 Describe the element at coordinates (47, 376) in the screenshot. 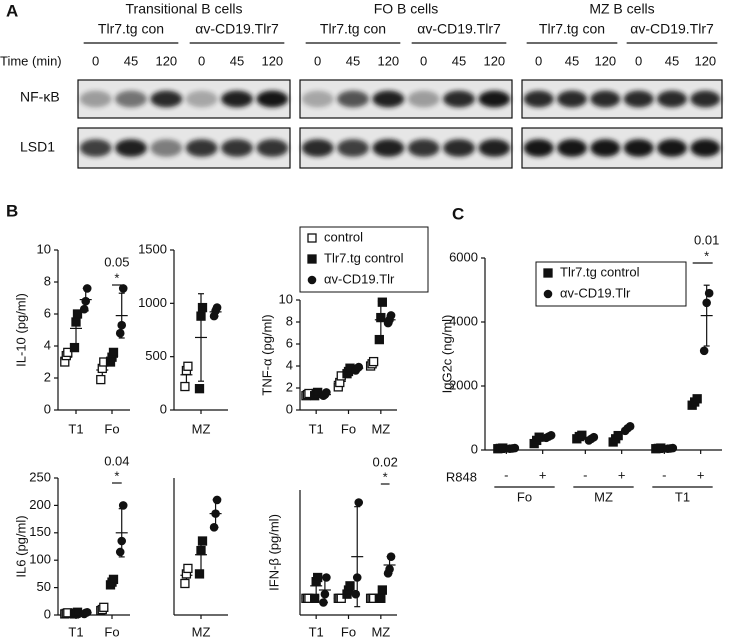

I see `y-tick-label: 2` at that location.